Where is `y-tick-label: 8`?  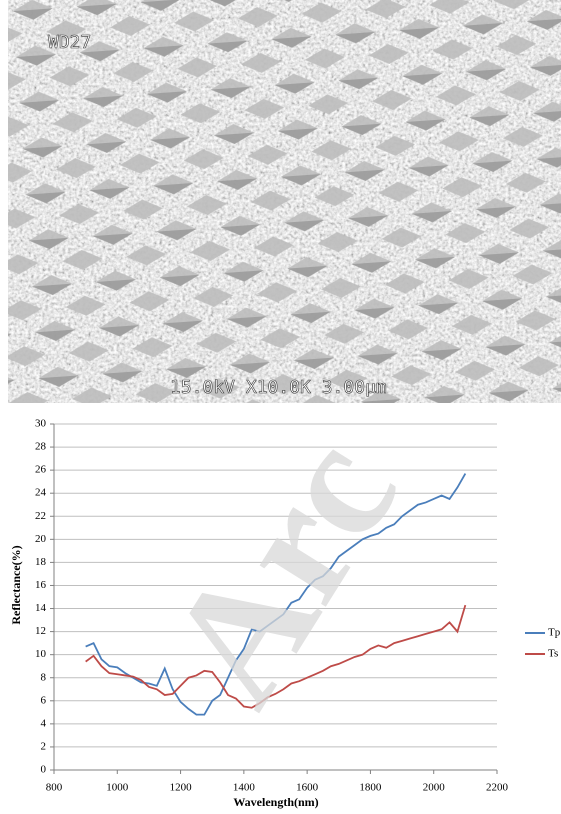 y-tick-label: 8 is located at coordinates (44, 677).